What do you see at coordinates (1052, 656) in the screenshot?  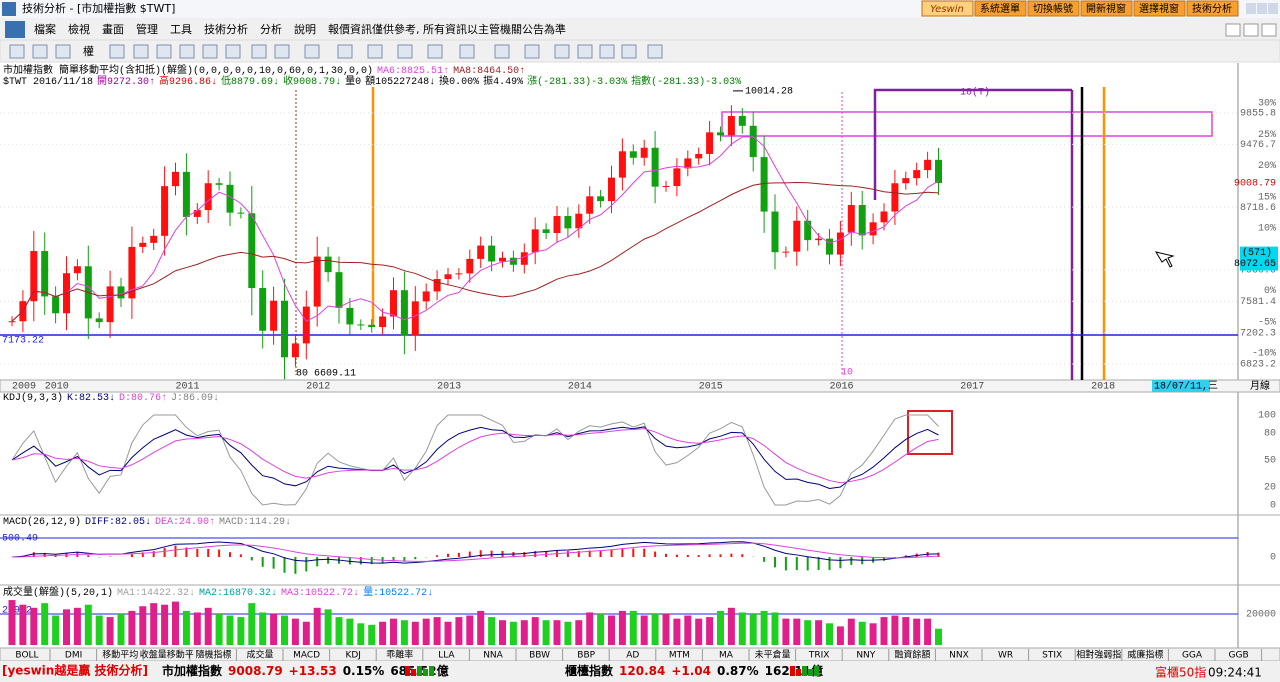 I see `tab: STIX` at bounding box center [1052, 656].